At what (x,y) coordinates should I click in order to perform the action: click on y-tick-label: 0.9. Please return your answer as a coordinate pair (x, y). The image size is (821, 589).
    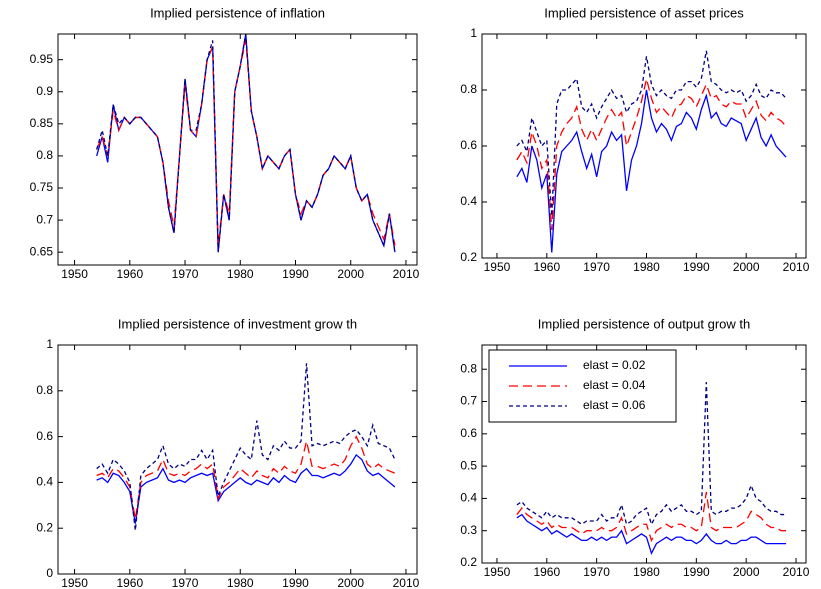
    Looking at the image, I should click on (44, 91).